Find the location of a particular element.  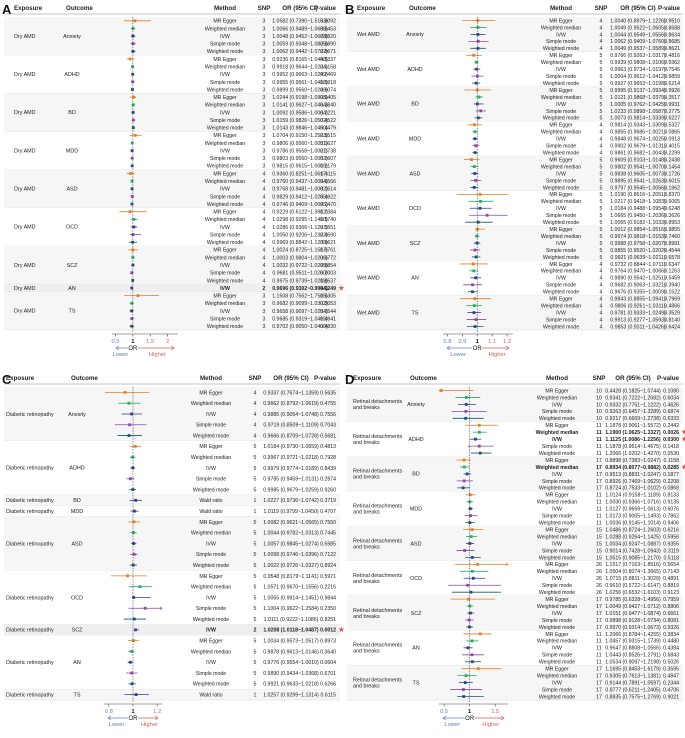

or-ci-cell: 0.9217 (0.6669~1.2738) is located at coordinates (633, 419).